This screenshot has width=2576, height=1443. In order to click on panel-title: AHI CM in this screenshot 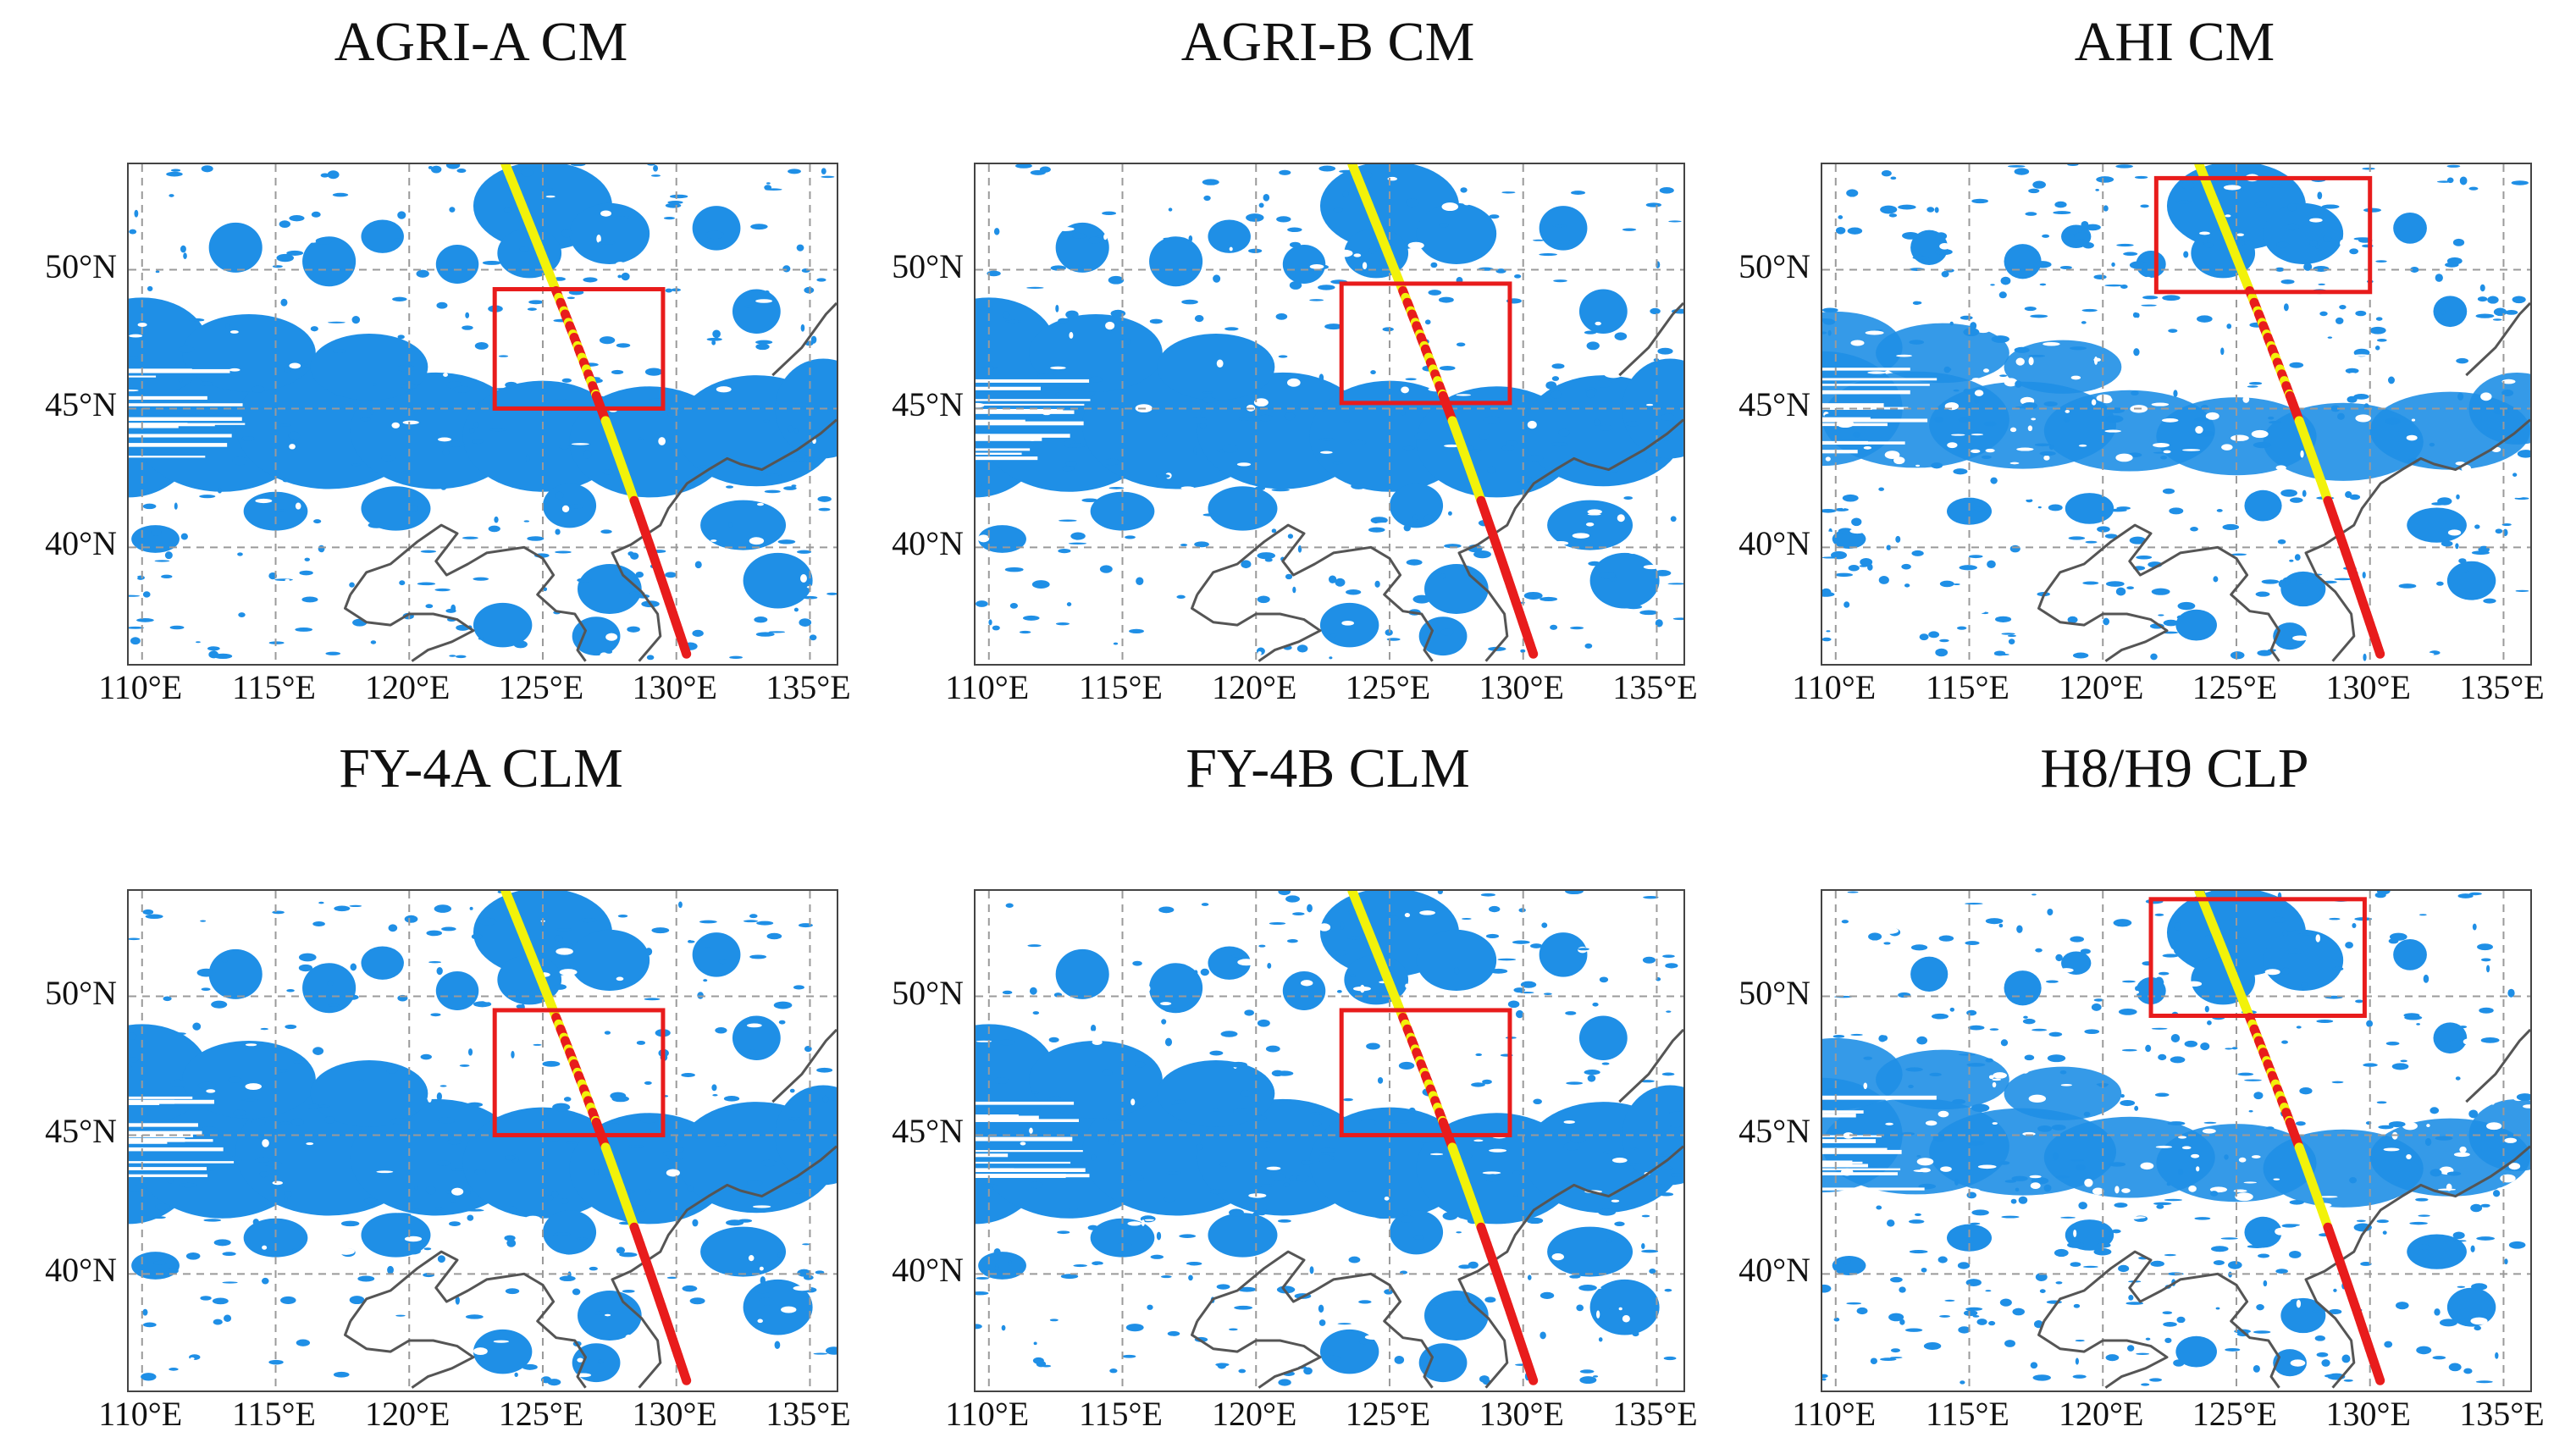, I will do `click(2174, 42)`.